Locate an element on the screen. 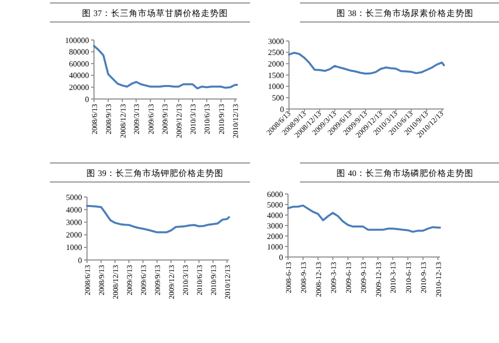  y-tick-label: 40000 is located at coordinates (79, 75).